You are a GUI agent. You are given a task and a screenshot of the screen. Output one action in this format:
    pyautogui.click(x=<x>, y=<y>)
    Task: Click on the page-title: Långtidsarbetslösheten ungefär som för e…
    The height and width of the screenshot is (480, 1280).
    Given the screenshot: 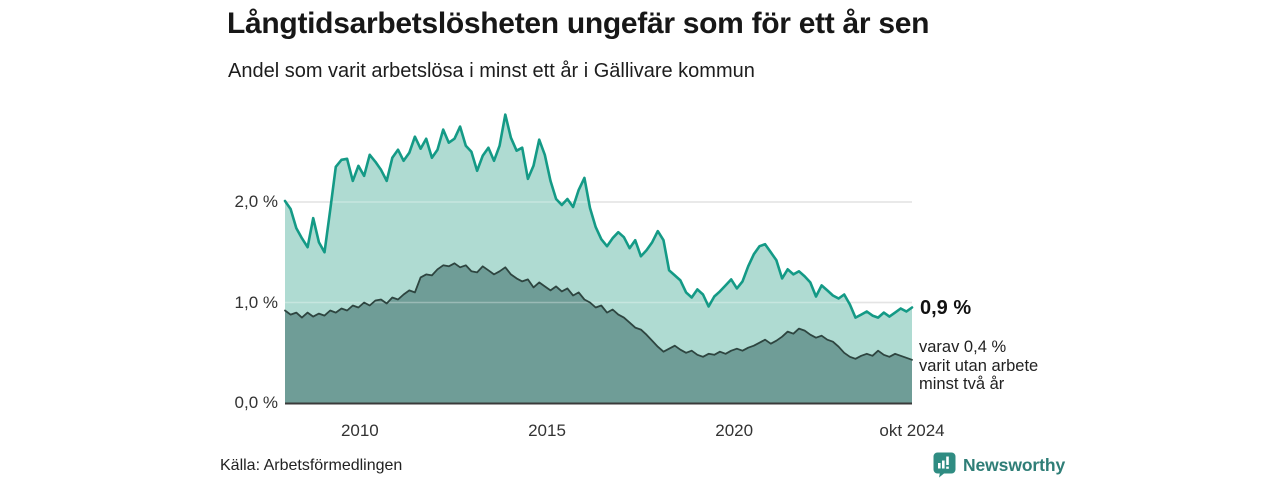 What is the action you would take?
    pyautogui.click(x=578, y=23)
    